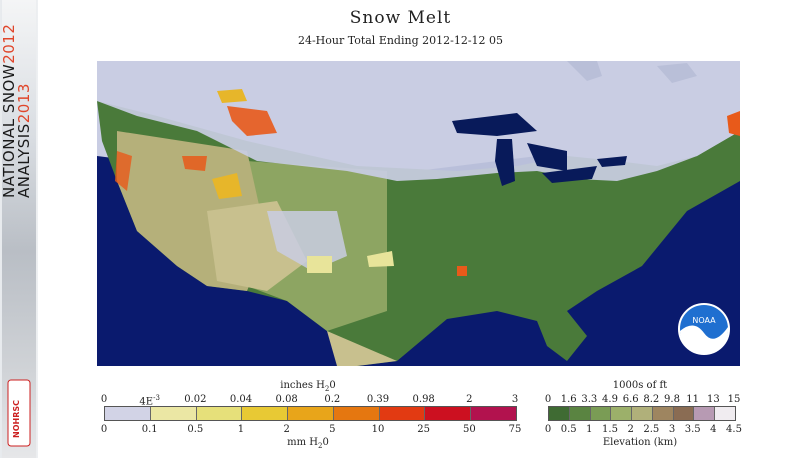 The image size is (801, 458). Describe the element at coordinates (713, 399) in the screenshot. I see `elevation-legend-tick-label: 13` at that location.